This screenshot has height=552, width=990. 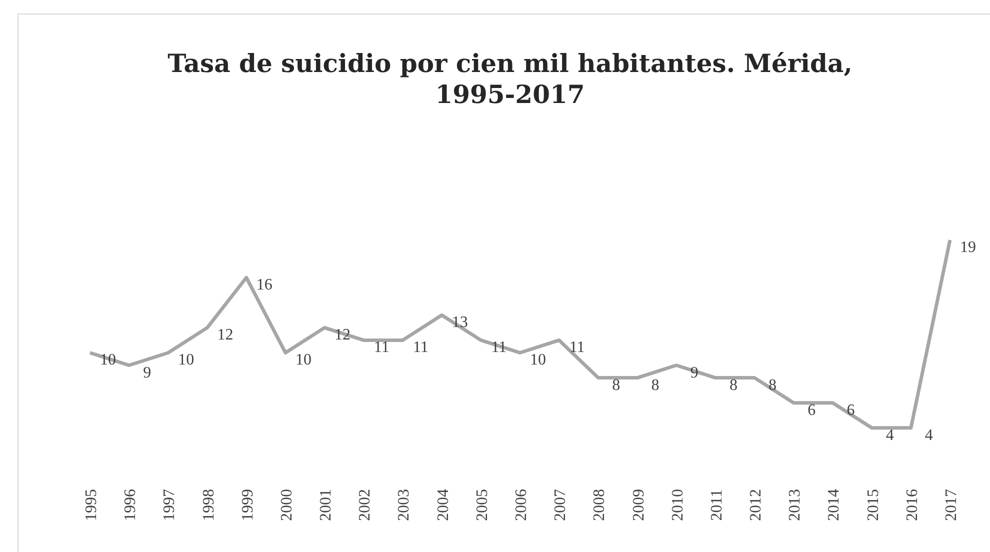 I want to click on x-tick-label: 1995, so click(x=91, y=505).